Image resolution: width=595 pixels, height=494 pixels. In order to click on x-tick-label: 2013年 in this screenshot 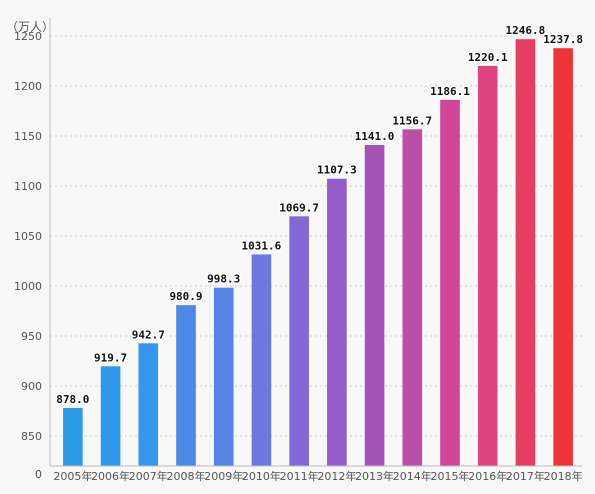, I will do `click(374, 476)`.